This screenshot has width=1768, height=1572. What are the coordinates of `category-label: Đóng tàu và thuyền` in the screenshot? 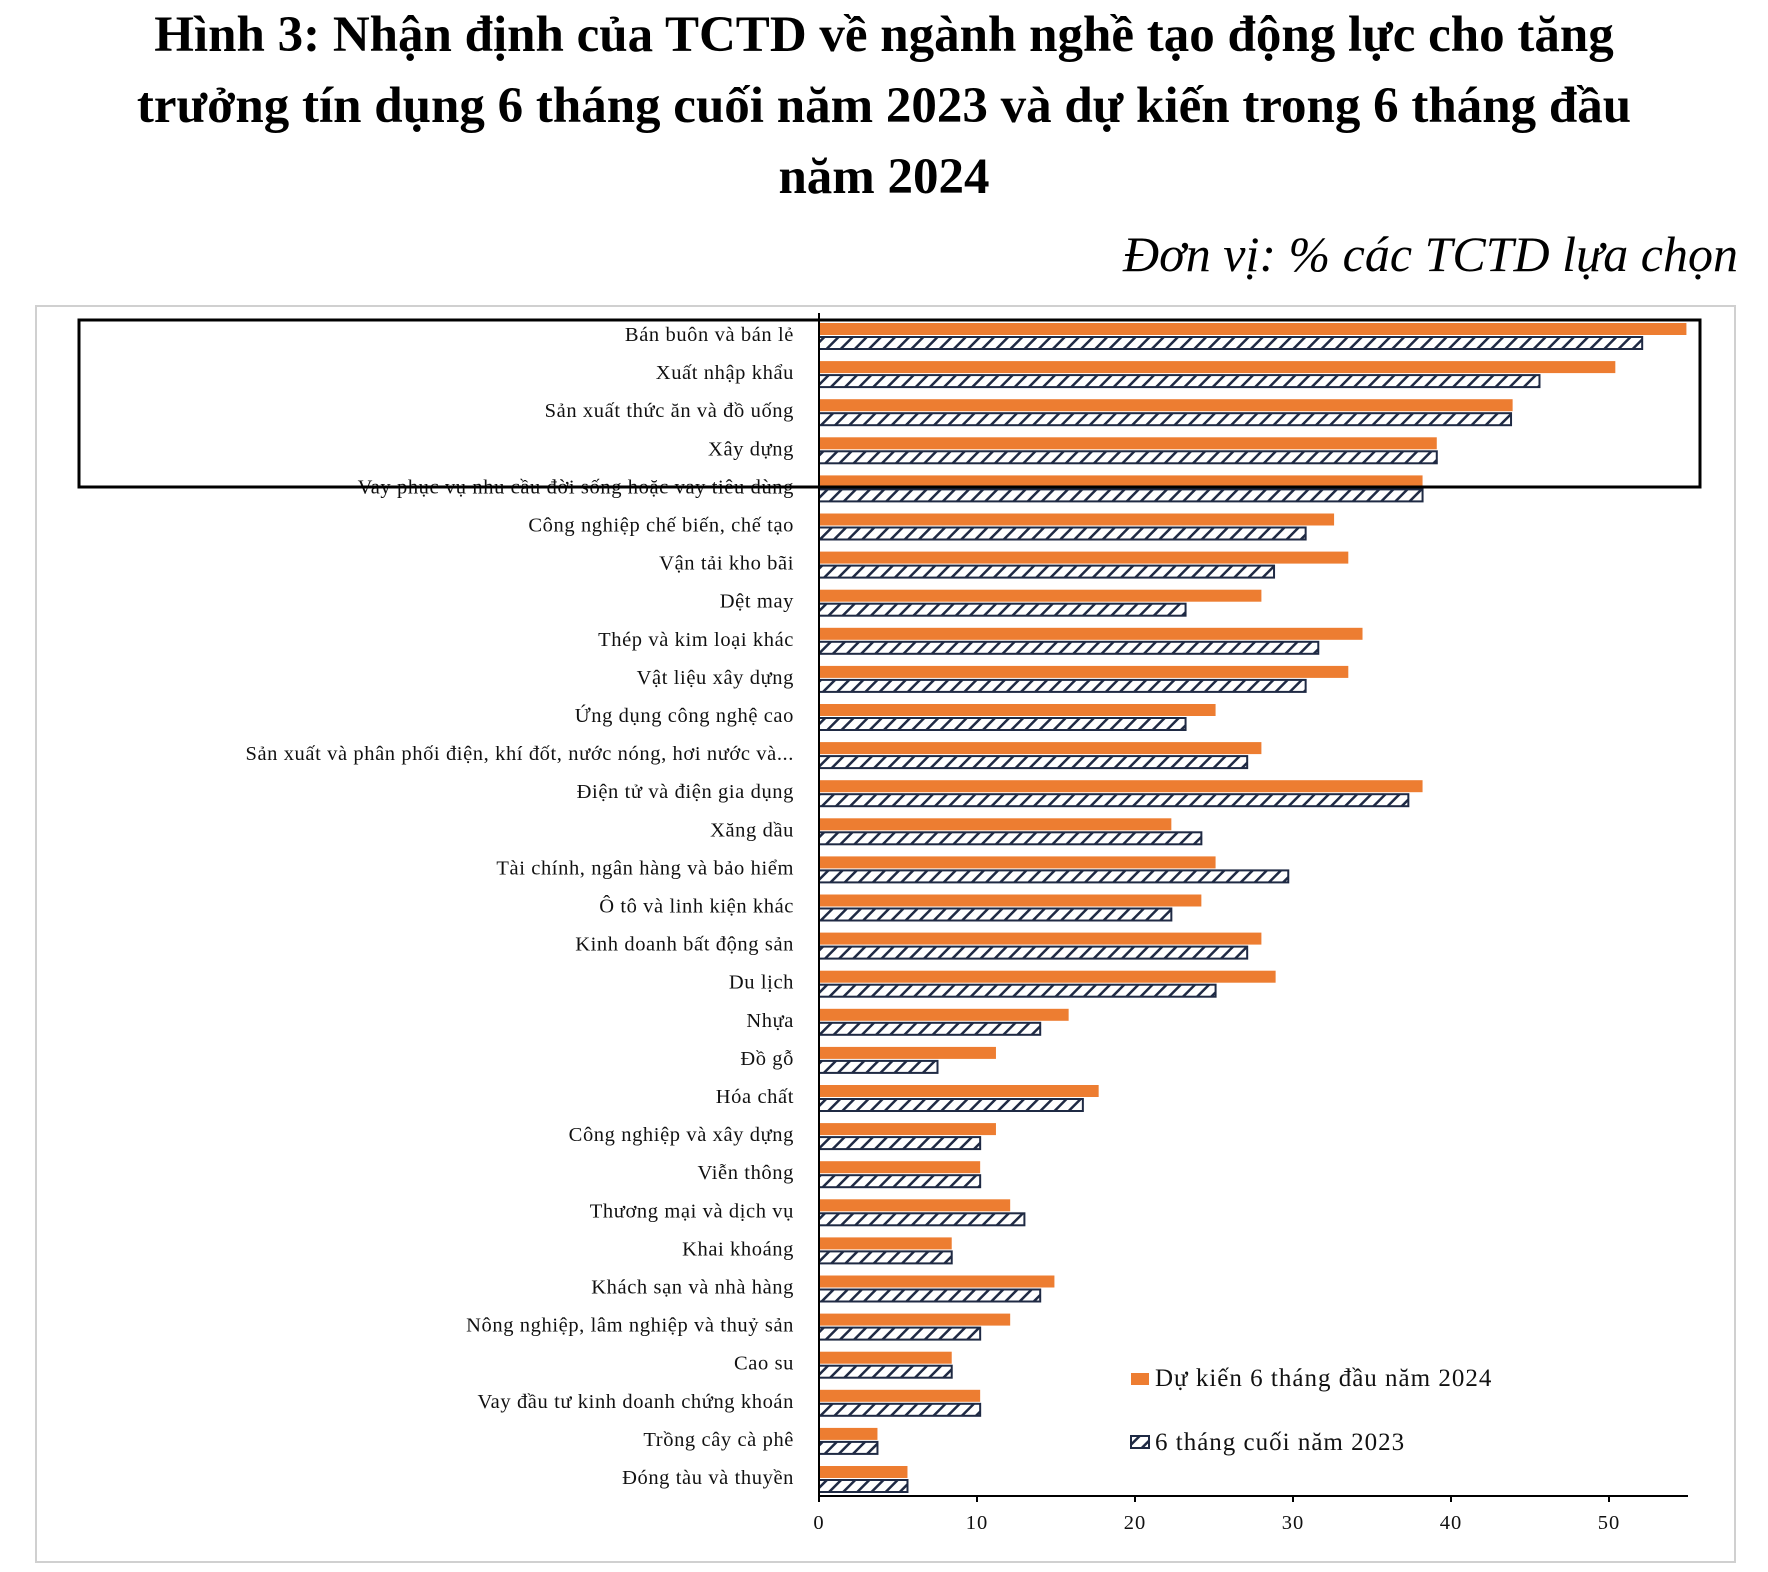 It's located at (708, 1478).